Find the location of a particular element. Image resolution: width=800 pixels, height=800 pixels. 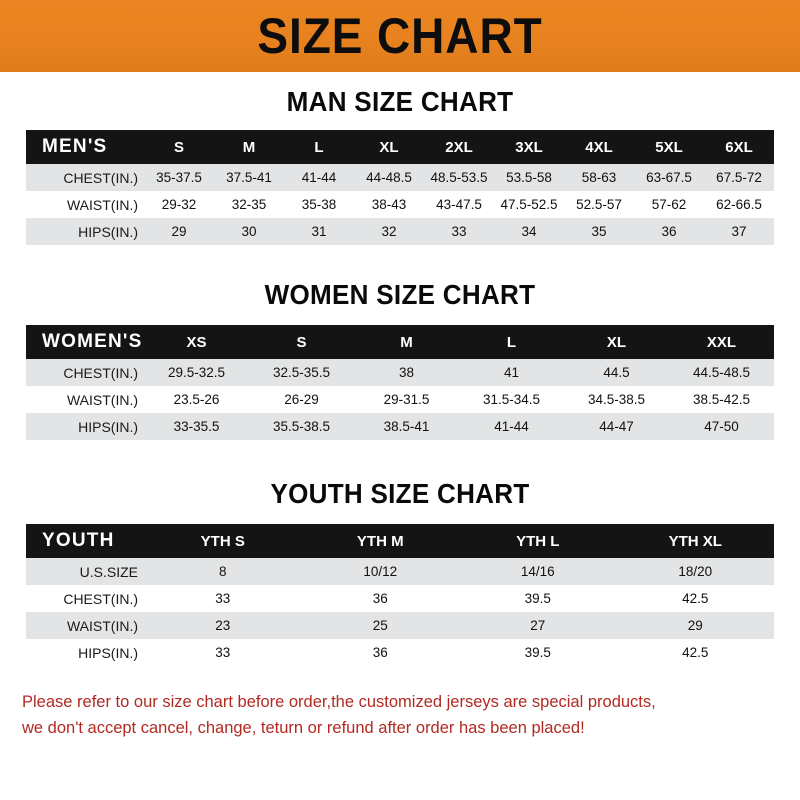

table-cell: 63-67.5 is located at coordinates (669, 177).